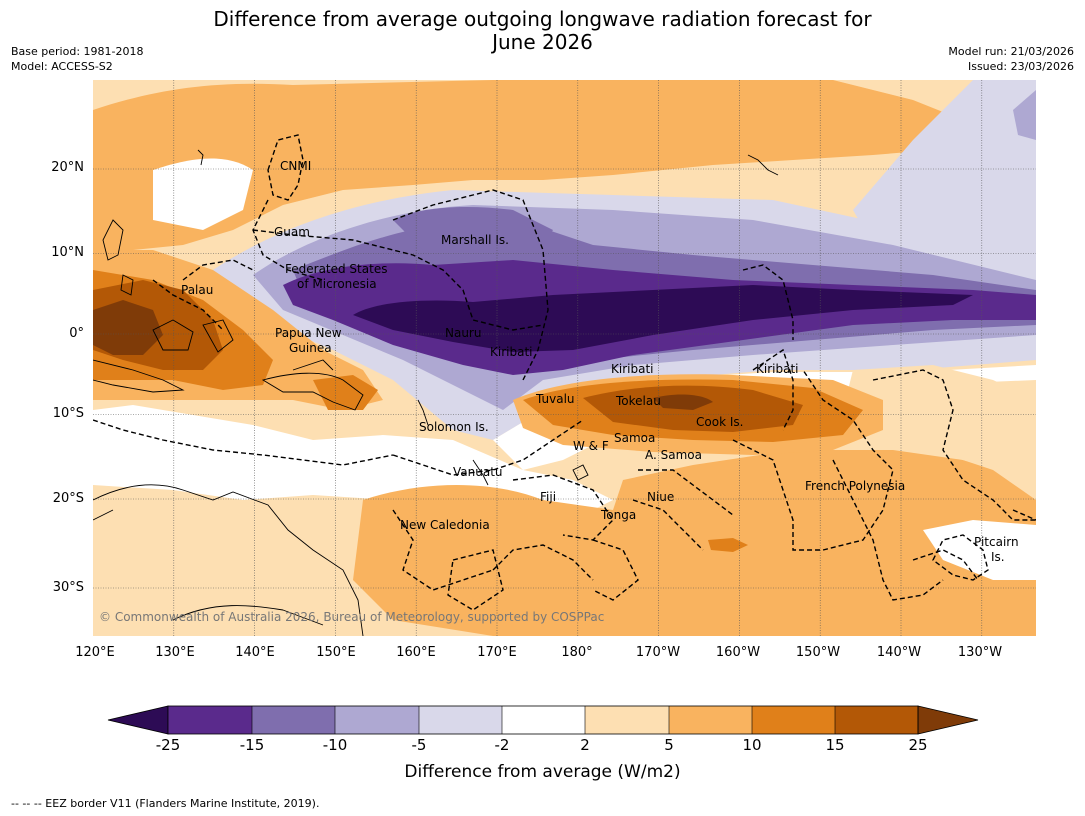  I want to click on y-tick: 20°N, so click(67, 167).